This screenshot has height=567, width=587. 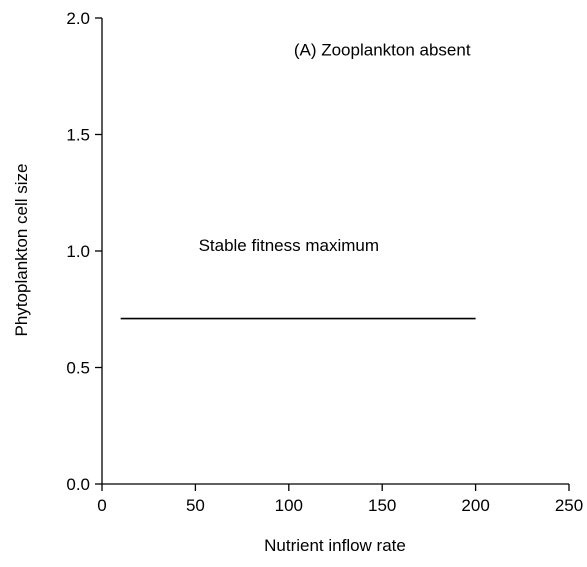 What do you see at coordinates (569, 505) in the screenshot?
I see `x-tick-label: 250` at bounding box center [569, 505].